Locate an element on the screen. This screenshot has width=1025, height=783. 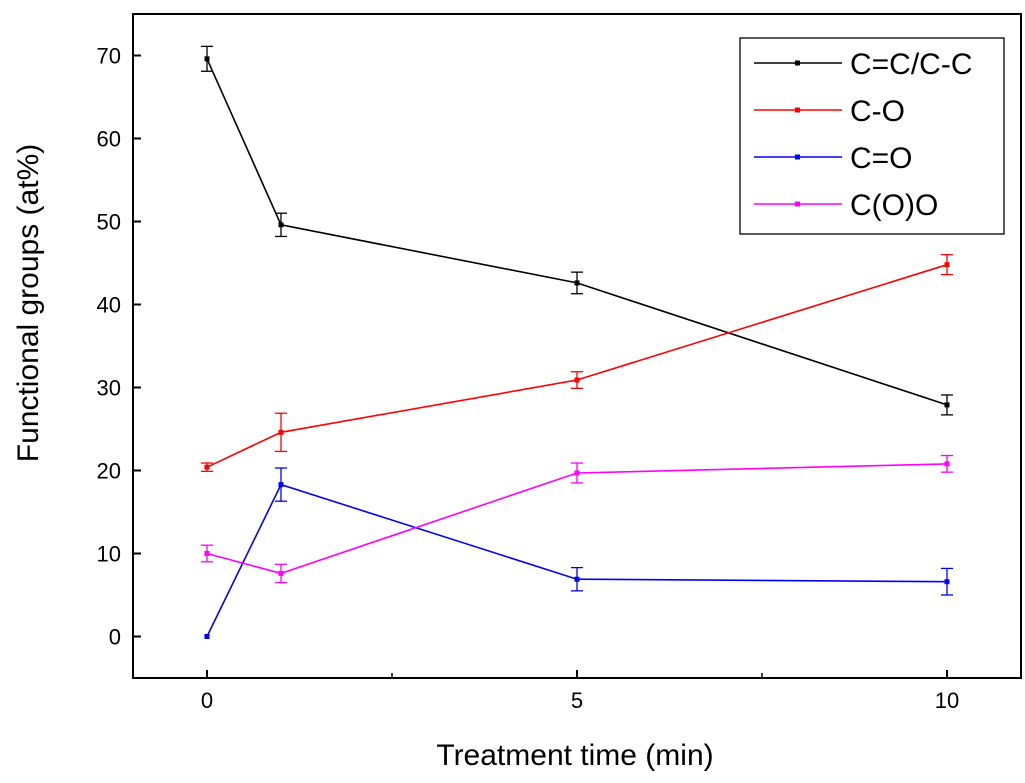
y-tick-label: 10 is located at coordinates (109, 554).